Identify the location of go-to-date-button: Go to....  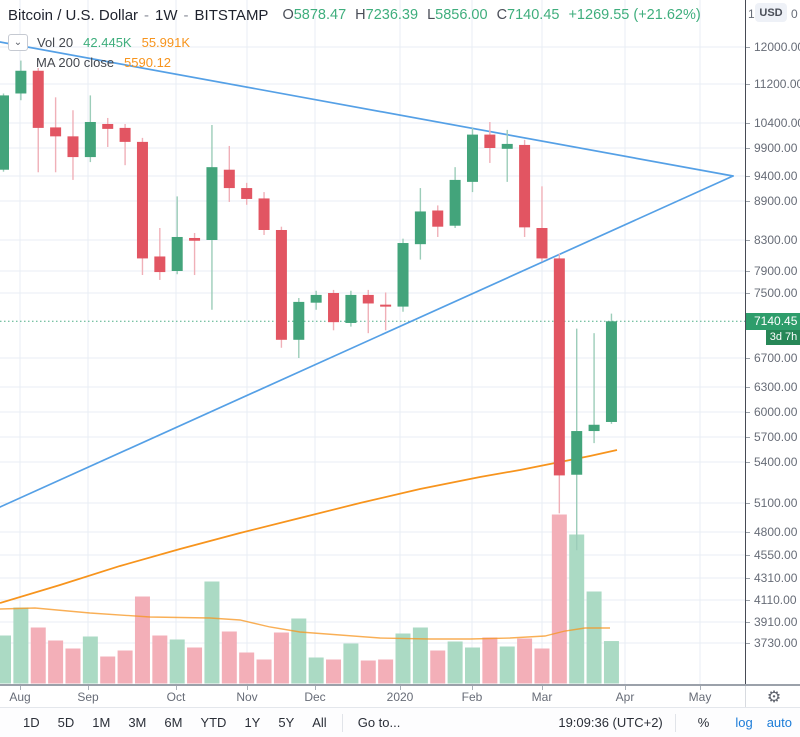
(379, 722).